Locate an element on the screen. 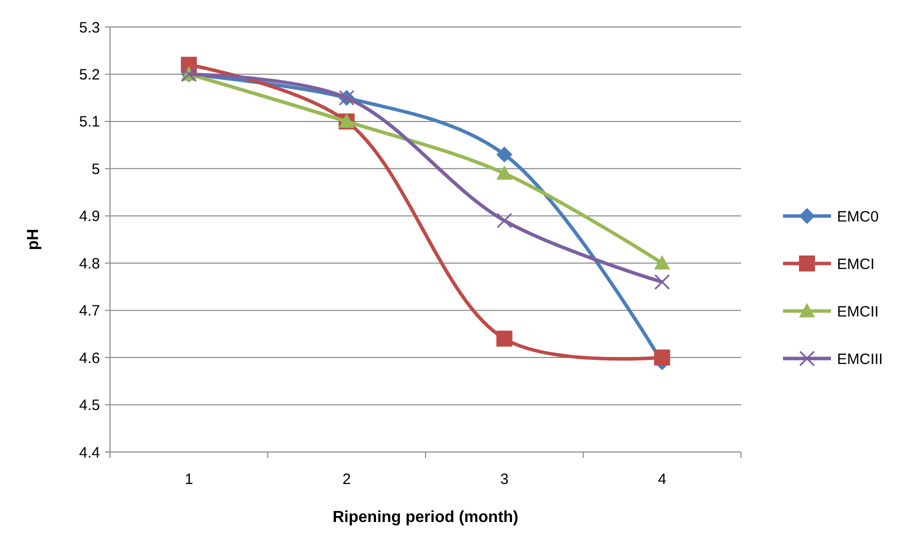 The width and height of the screenshot is (903, 534). y-tick-label: 4.9 is located at coordinates (89, 217).